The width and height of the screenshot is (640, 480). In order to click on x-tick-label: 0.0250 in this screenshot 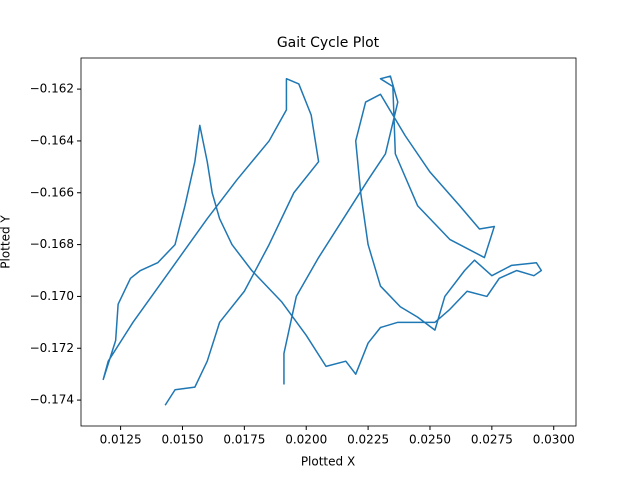, I will do `click(430, 440)`.